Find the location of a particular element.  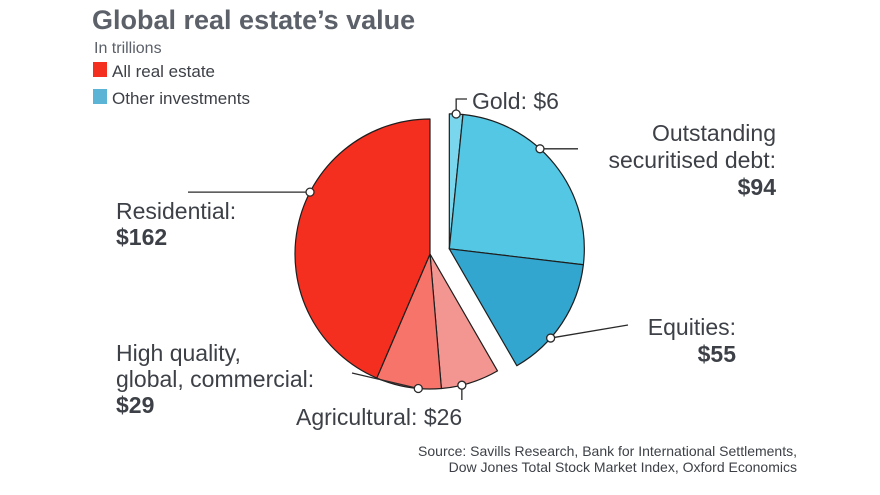

slice-label-outstanding-securitised-debt-line2: securitised debt: is located at coordinates (692, 160).